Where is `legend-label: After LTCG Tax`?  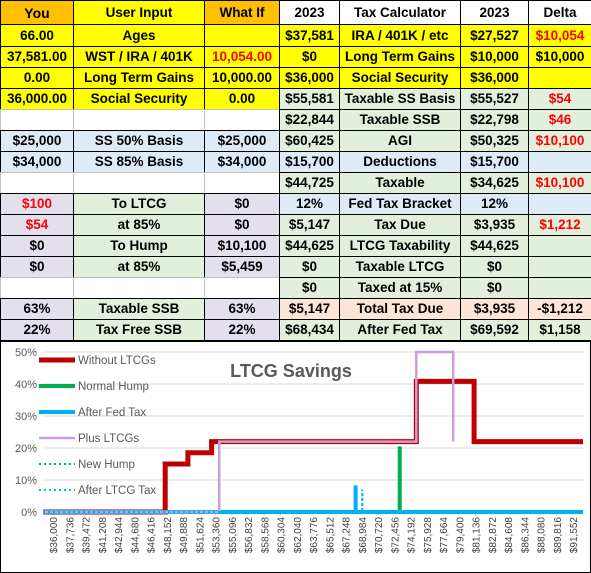 legend-label: After LTCG Tax is located at coordinates (117, 491).